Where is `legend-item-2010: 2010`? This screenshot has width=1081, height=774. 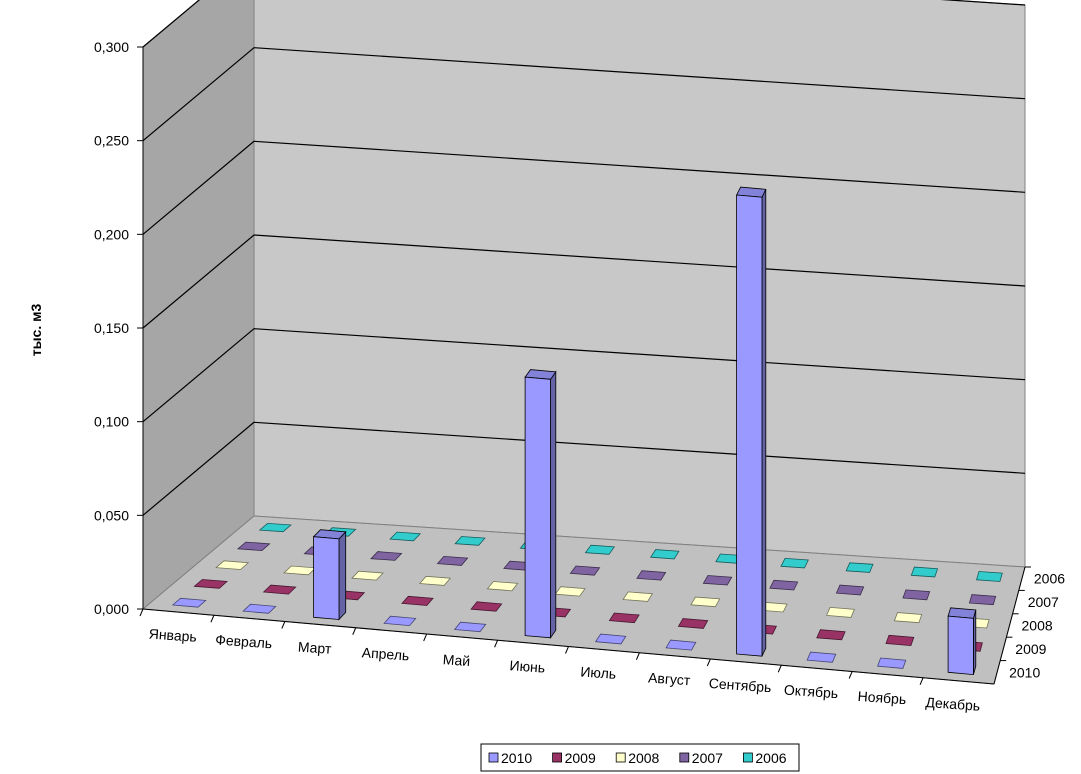
legend-item-2010: 2010 is located at coordinates (510, 758).